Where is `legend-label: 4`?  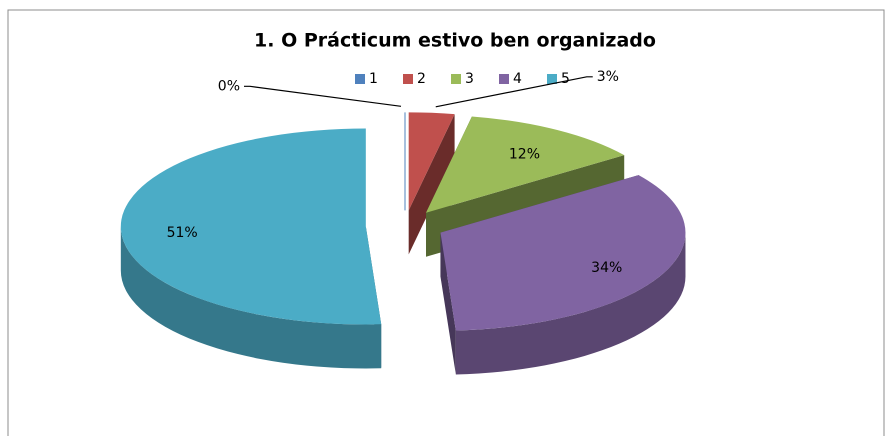
legend-label: 4 is located at coordinates (517, 79).